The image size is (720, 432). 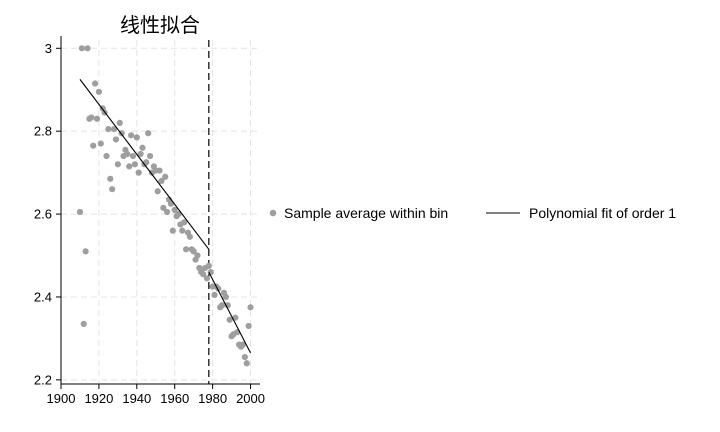 What do you see at coordinates (43, 131) in the screenshot?
I see `y-tick-label: 2.8` at bounding box center [43, 131].